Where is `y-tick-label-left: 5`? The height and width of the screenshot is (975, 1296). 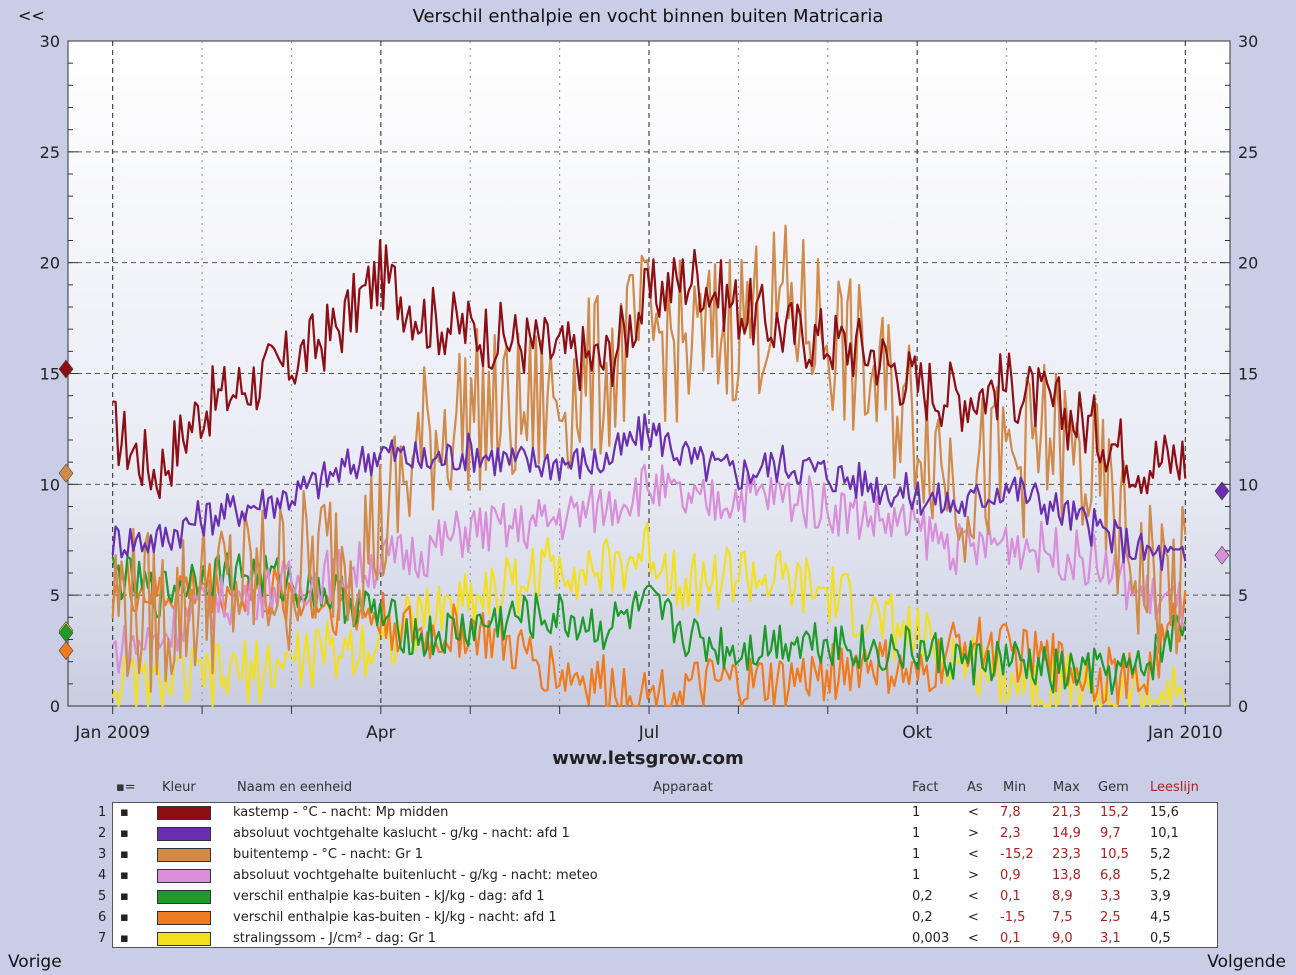
y-tick-label-left: 5 is located at coordinates (55, 595).